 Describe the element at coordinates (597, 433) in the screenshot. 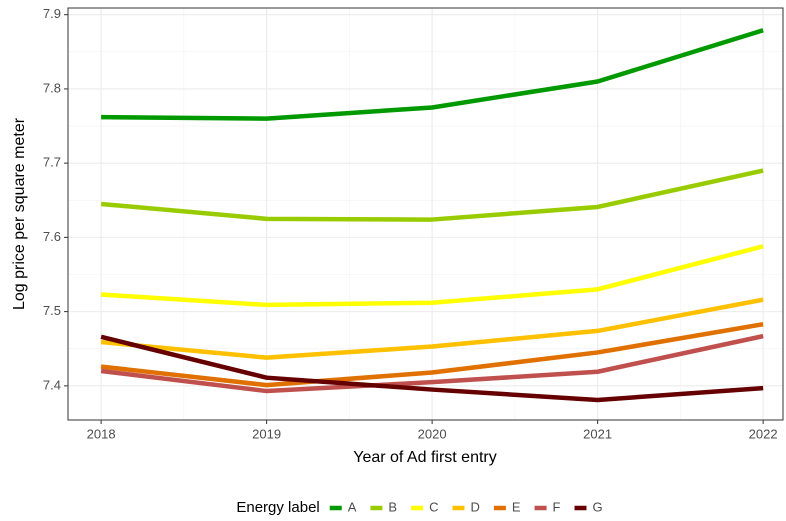

I see `x-tick-label: 2021` at that location.